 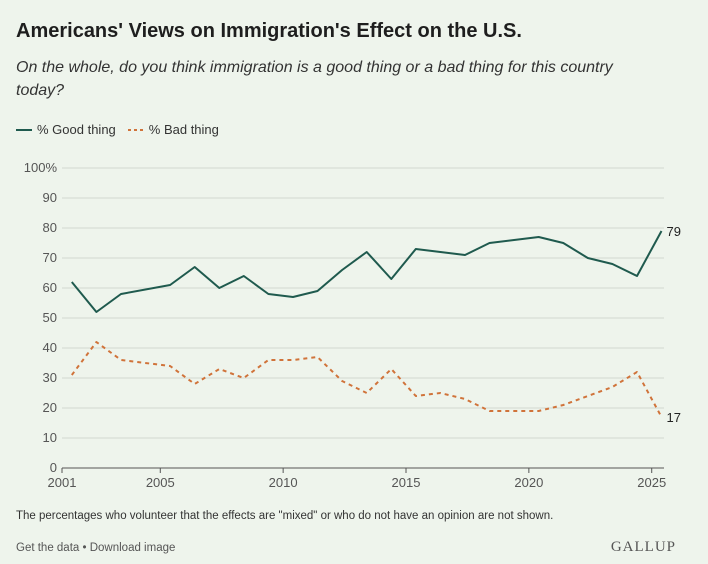 I want to click on legend-bad-label: % Bad thing, so click(x=183, y=129).